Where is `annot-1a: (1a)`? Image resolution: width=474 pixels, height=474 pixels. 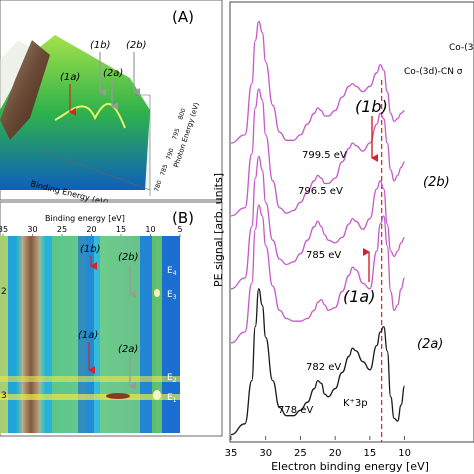
annot-1a: (1a) is located at coordinates (359, 296).